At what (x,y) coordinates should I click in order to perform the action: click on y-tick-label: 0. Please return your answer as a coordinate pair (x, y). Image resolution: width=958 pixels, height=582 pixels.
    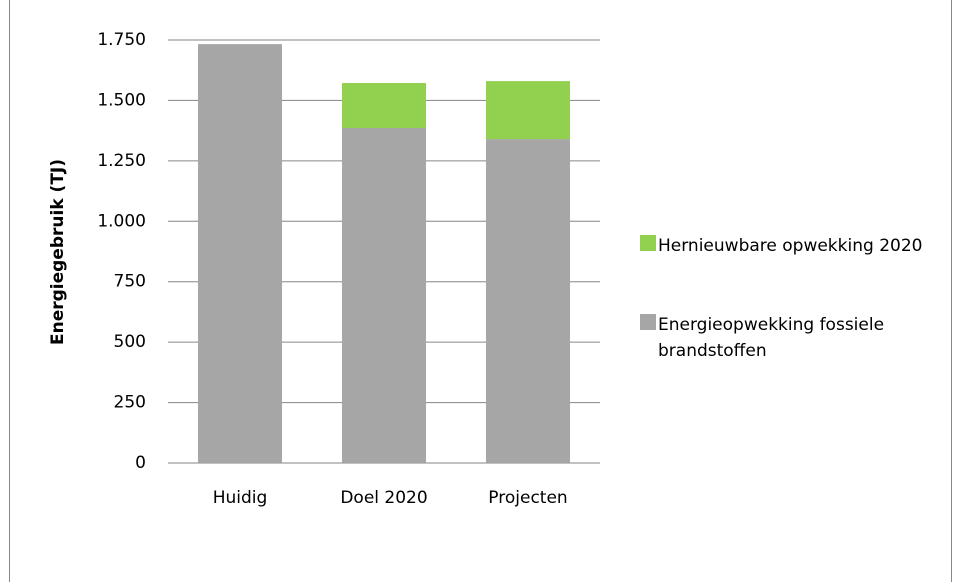
    Looking at the image, I should click on (140, 463).